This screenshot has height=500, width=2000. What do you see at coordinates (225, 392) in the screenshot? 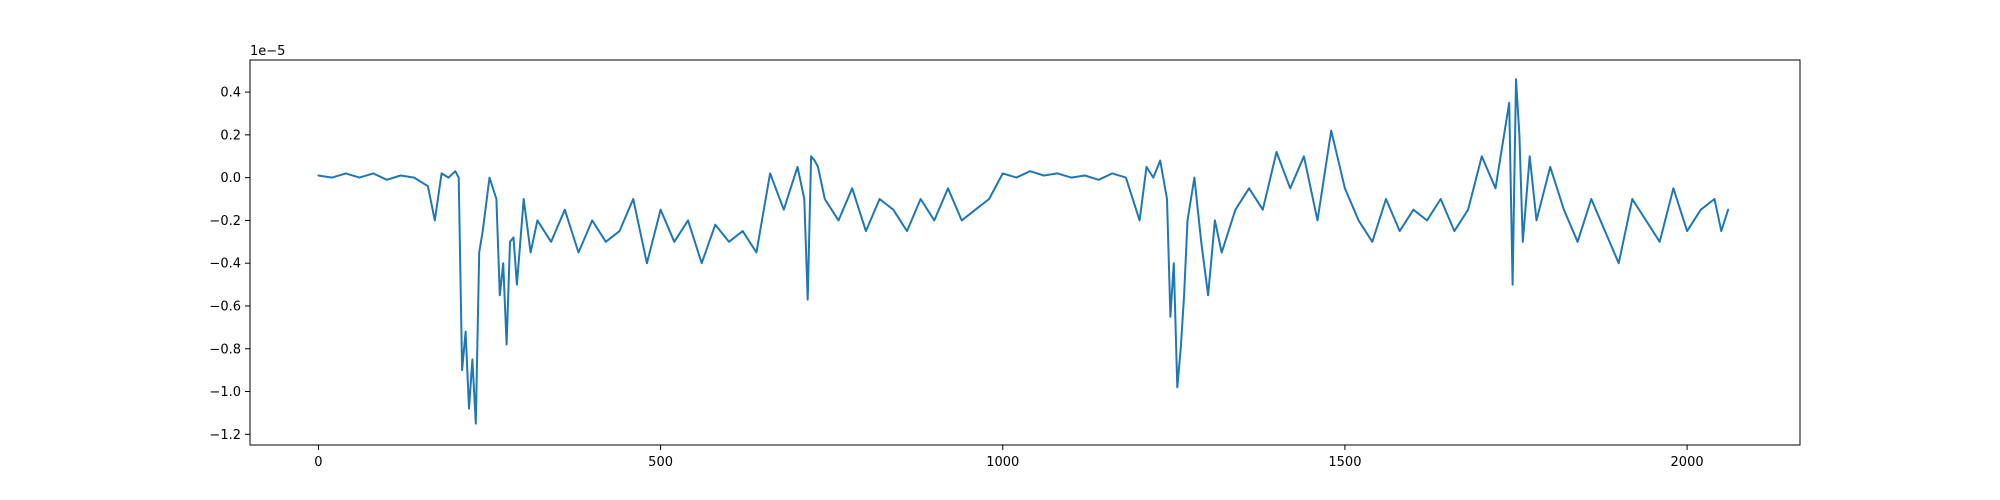
I see `y-tick-label: −1.0` at bounding box center [225, 392].